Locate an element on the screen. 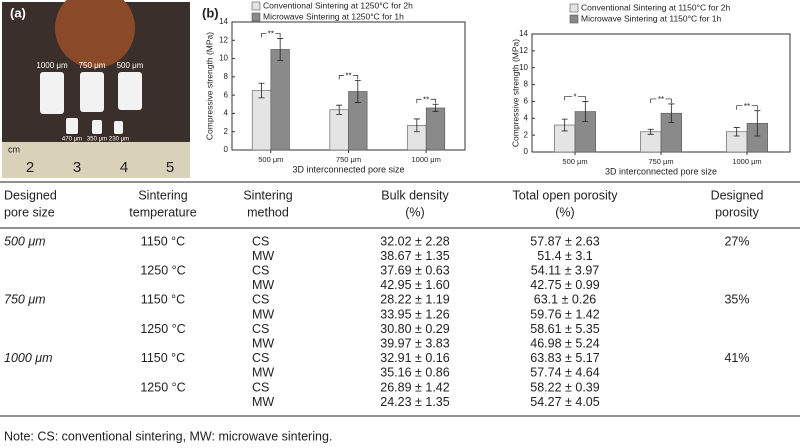 The image size is (800, 448). open-porosity: 63.1 ± 0.26 is located at coordinates (565, 300).